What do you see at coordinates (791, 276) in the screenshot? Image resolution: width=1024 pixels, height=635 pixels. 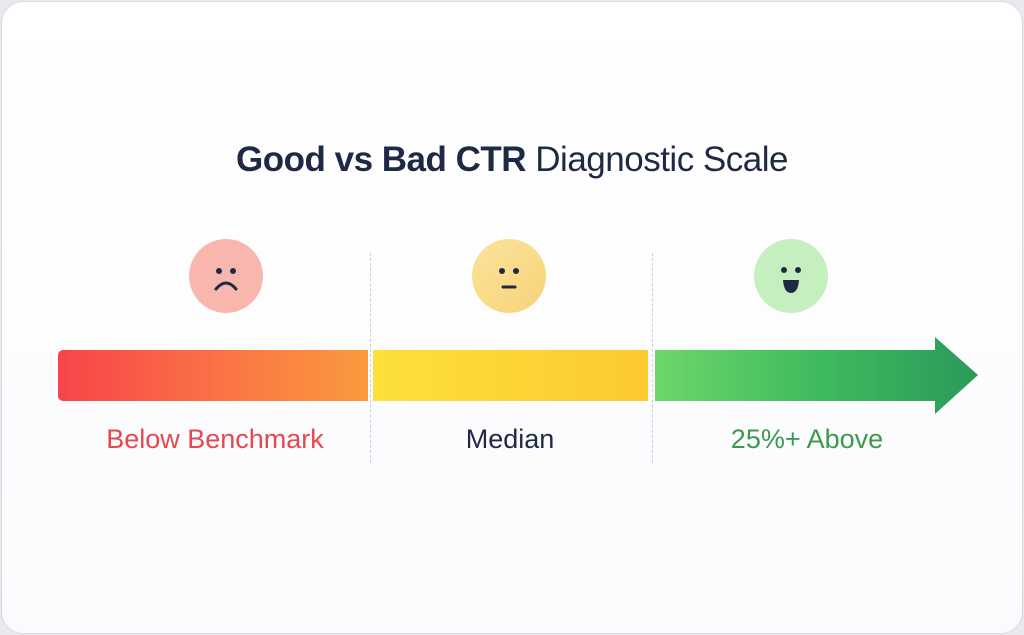 I see `happy-face-icon` at bounding box center [791, 276].